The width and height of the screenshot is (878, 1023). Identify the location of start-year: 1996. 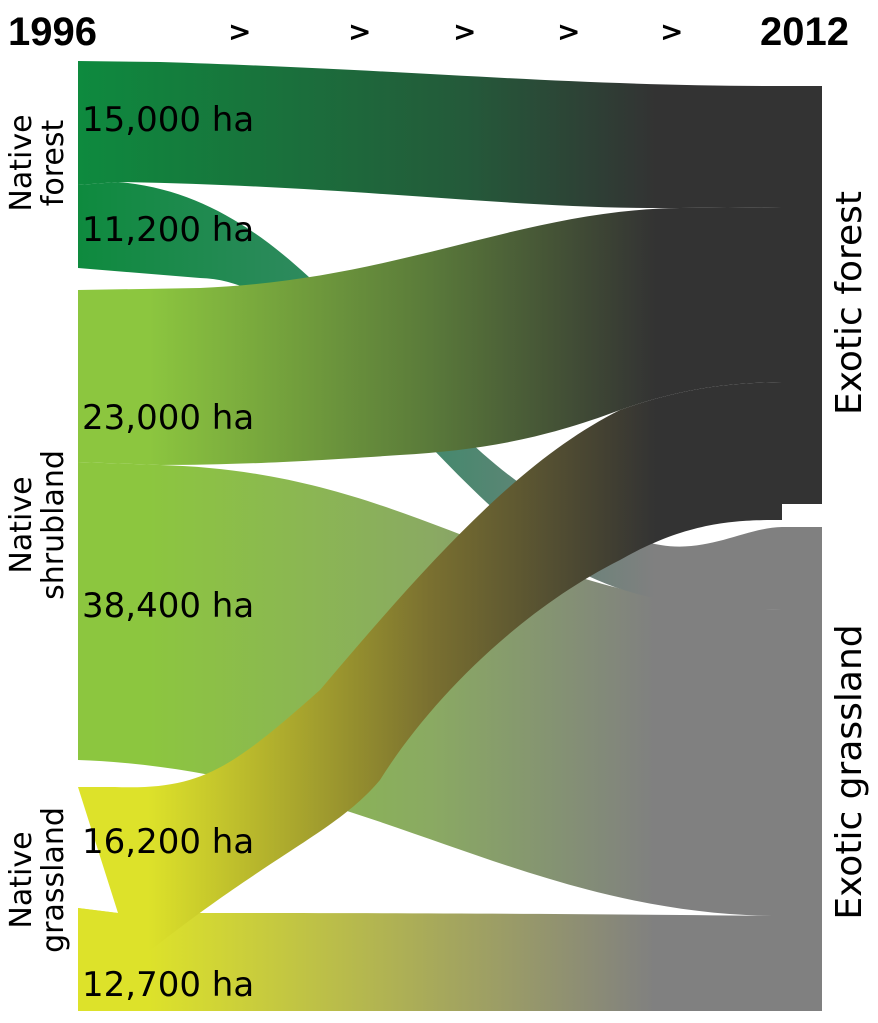
(52, 32).